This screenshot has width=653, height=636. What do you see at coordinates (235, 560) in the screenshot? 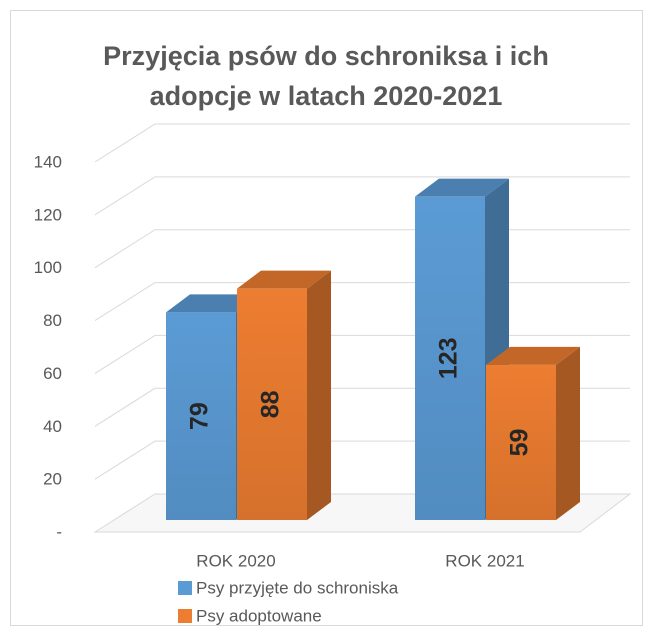
I see `x-tick-label: ROK 2020` at bounding box center [235, 560].